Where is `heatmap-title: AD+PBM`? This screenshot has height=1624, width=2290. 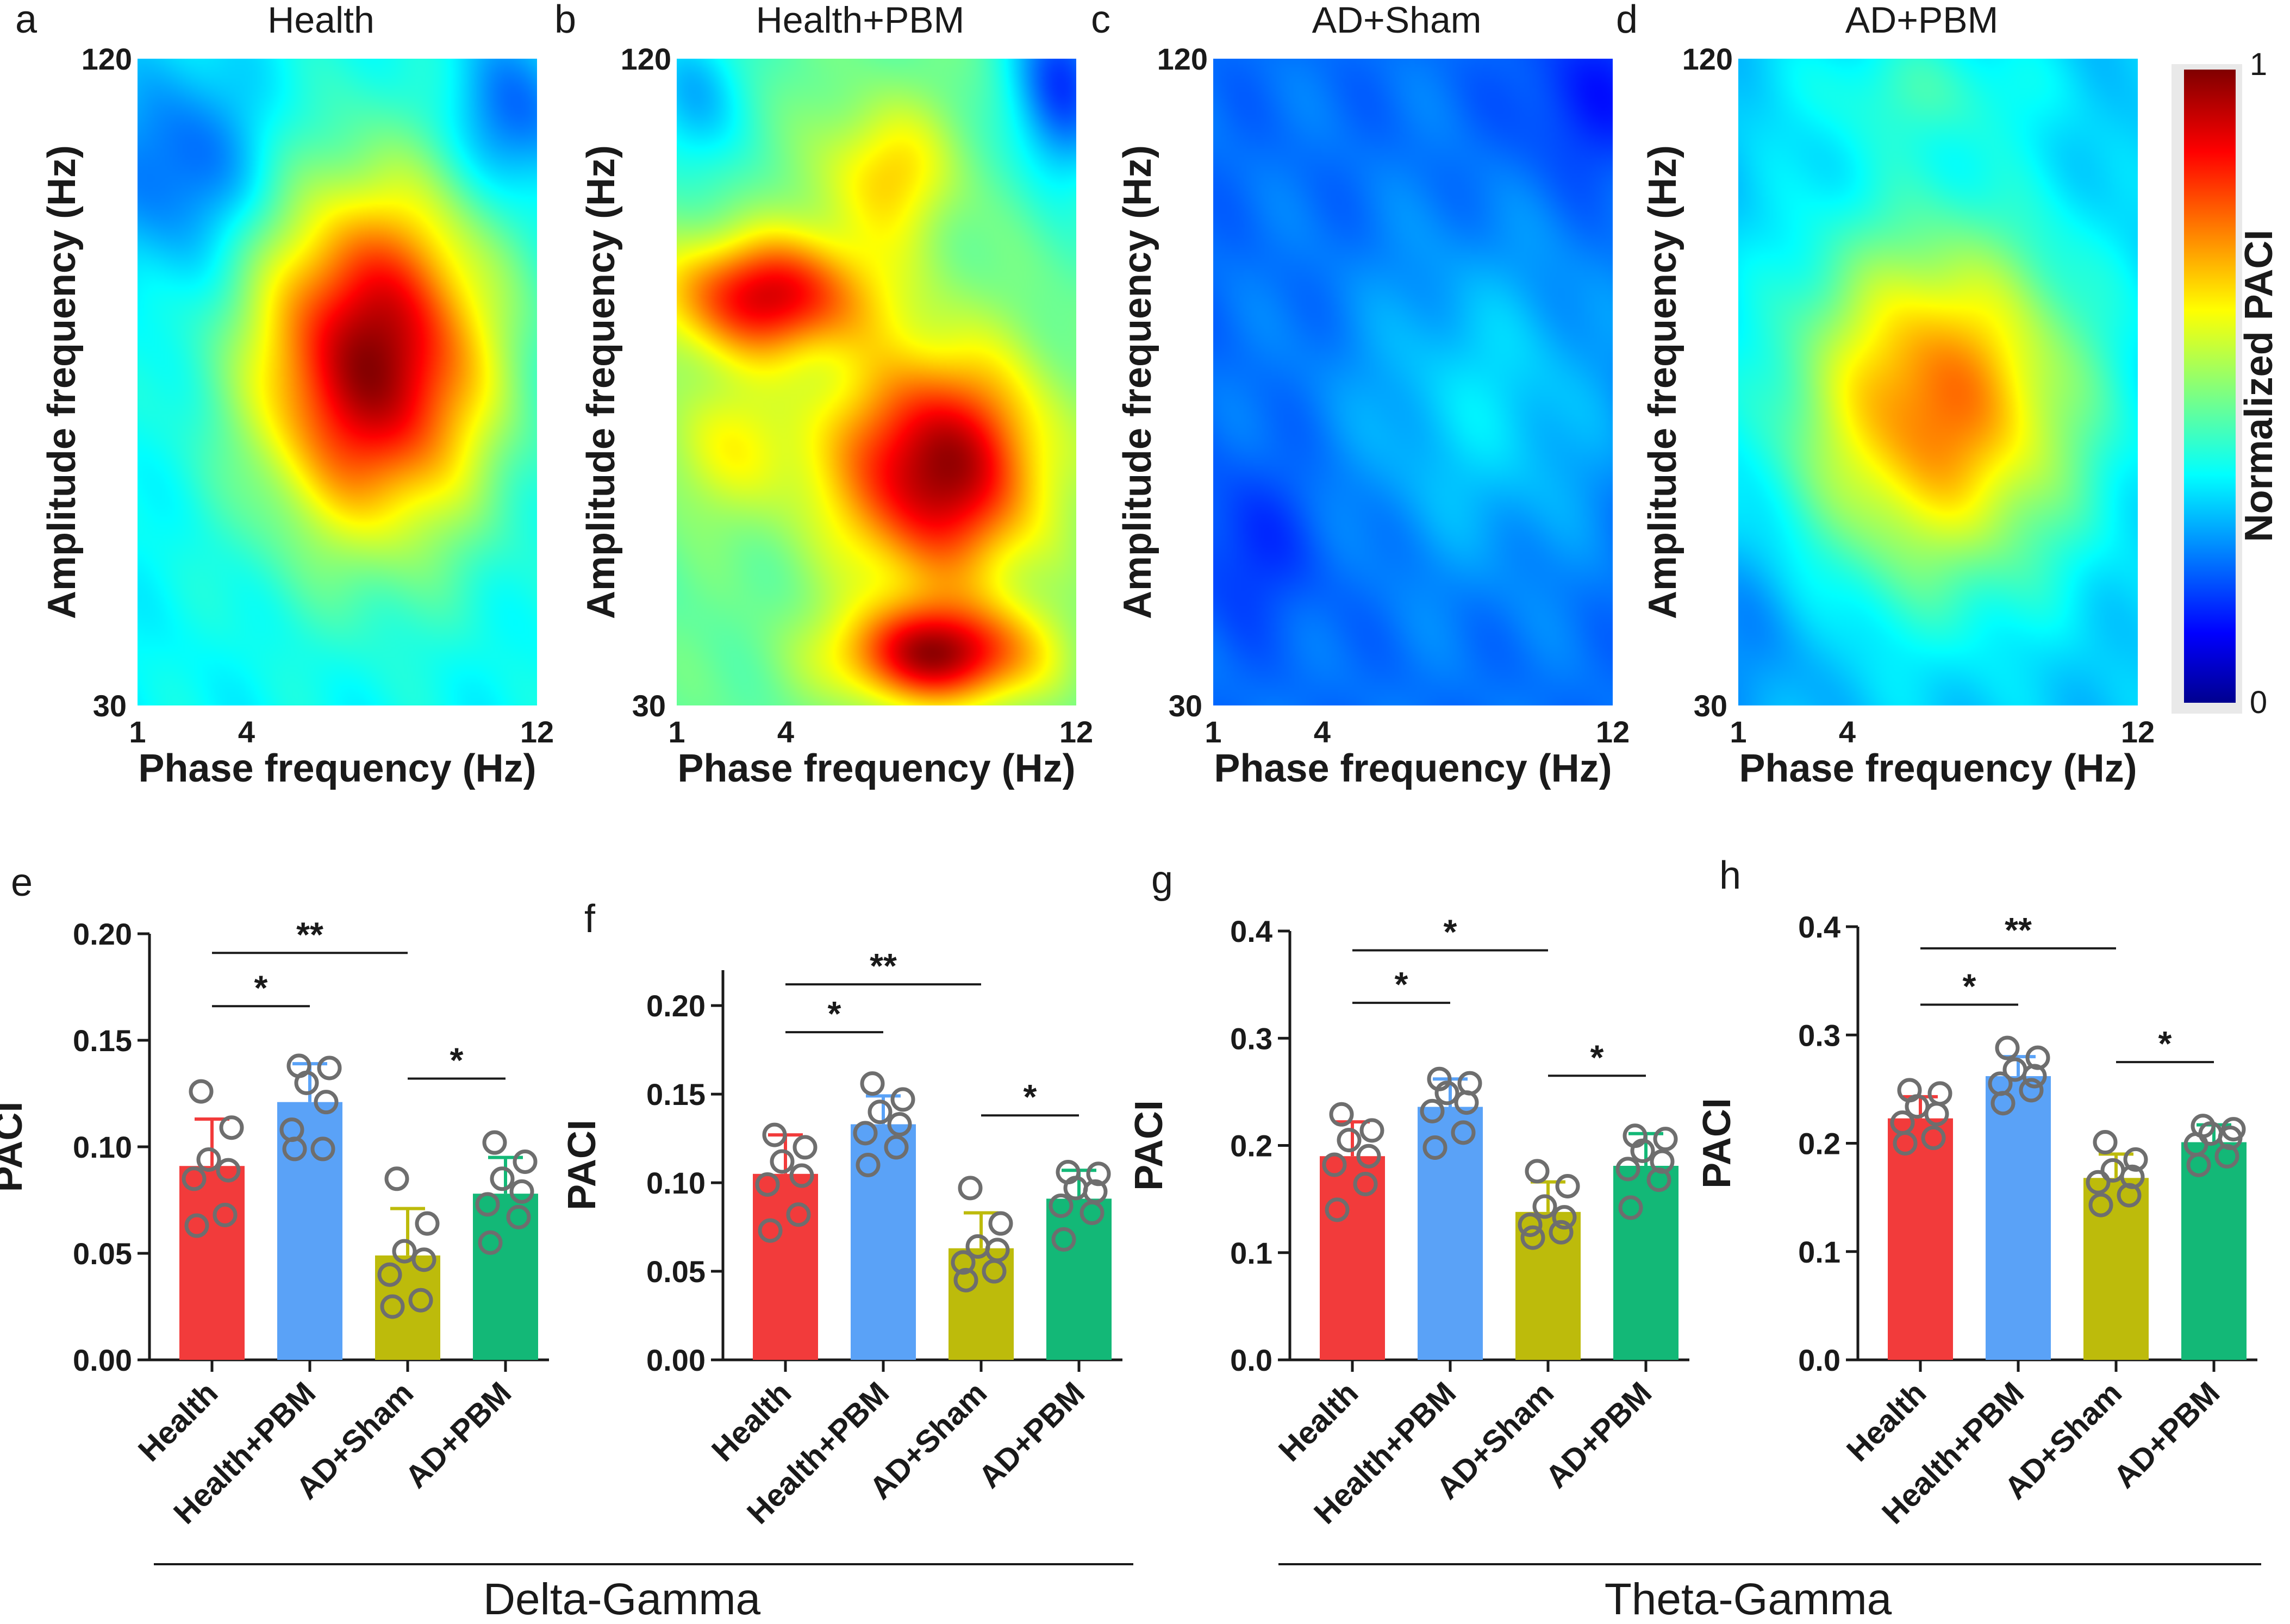
heatmap-title: AD+PBM is located at coordinates (1922, 20).